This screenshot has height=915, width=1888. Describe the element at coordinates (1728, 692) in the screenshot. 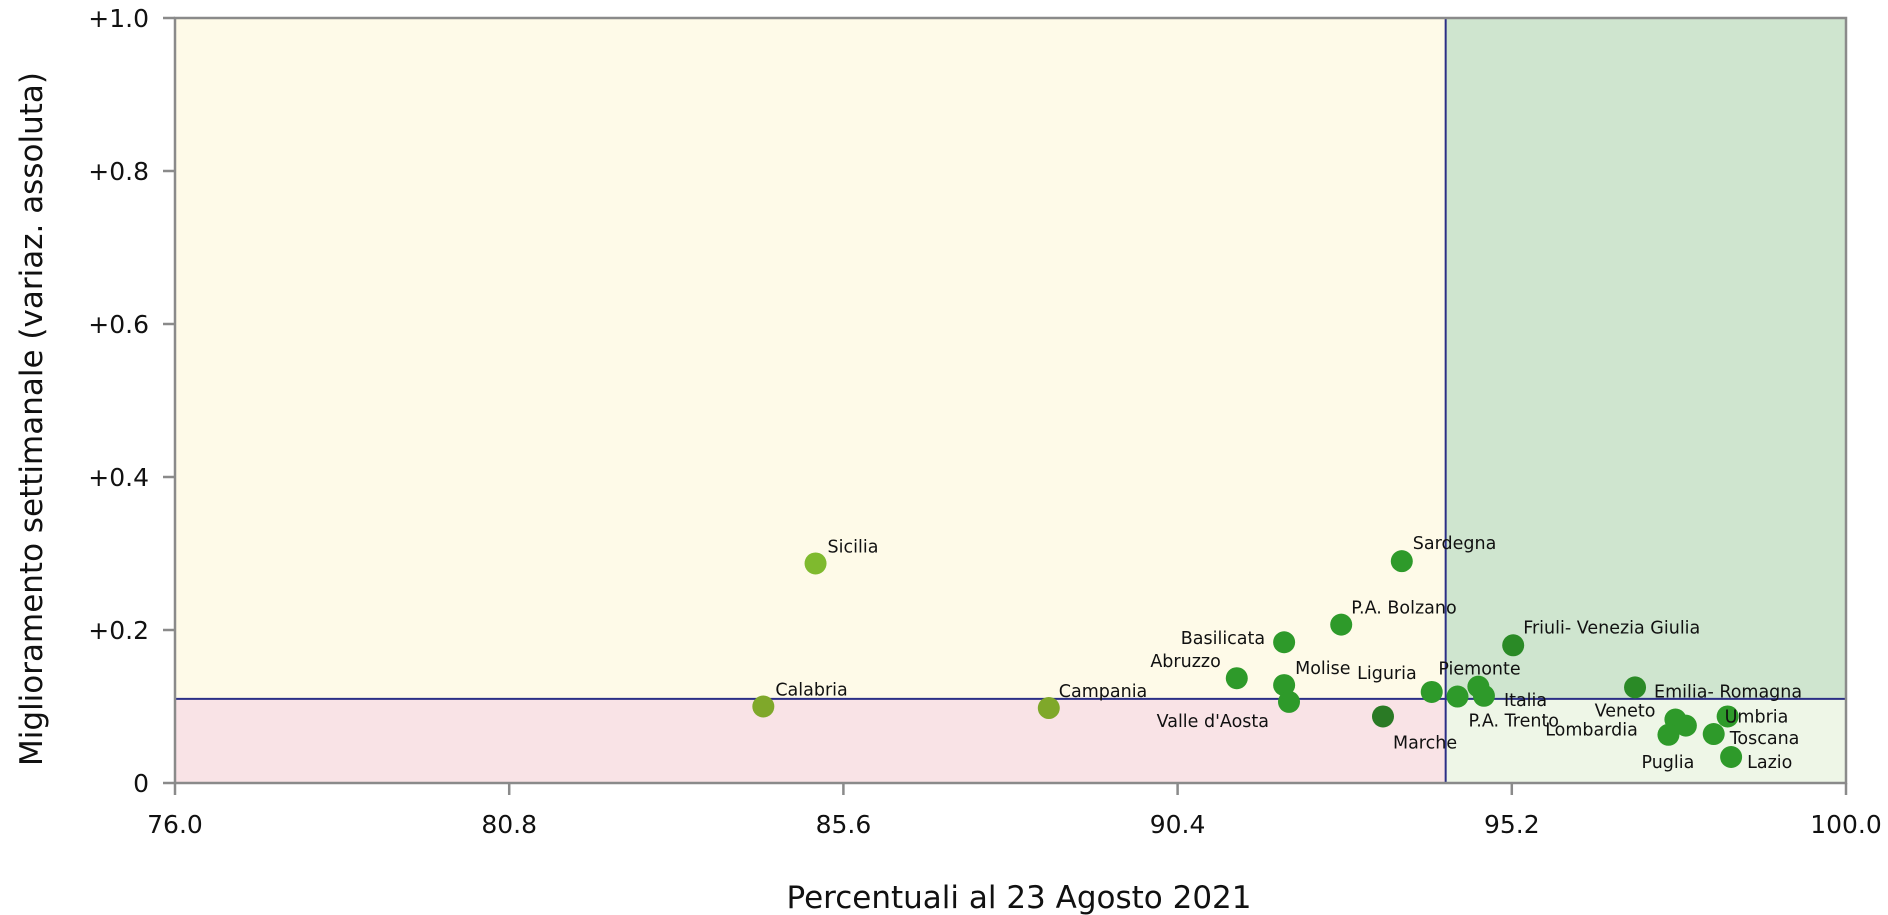

I see `point-label: Emilia- Romagna` at that location.